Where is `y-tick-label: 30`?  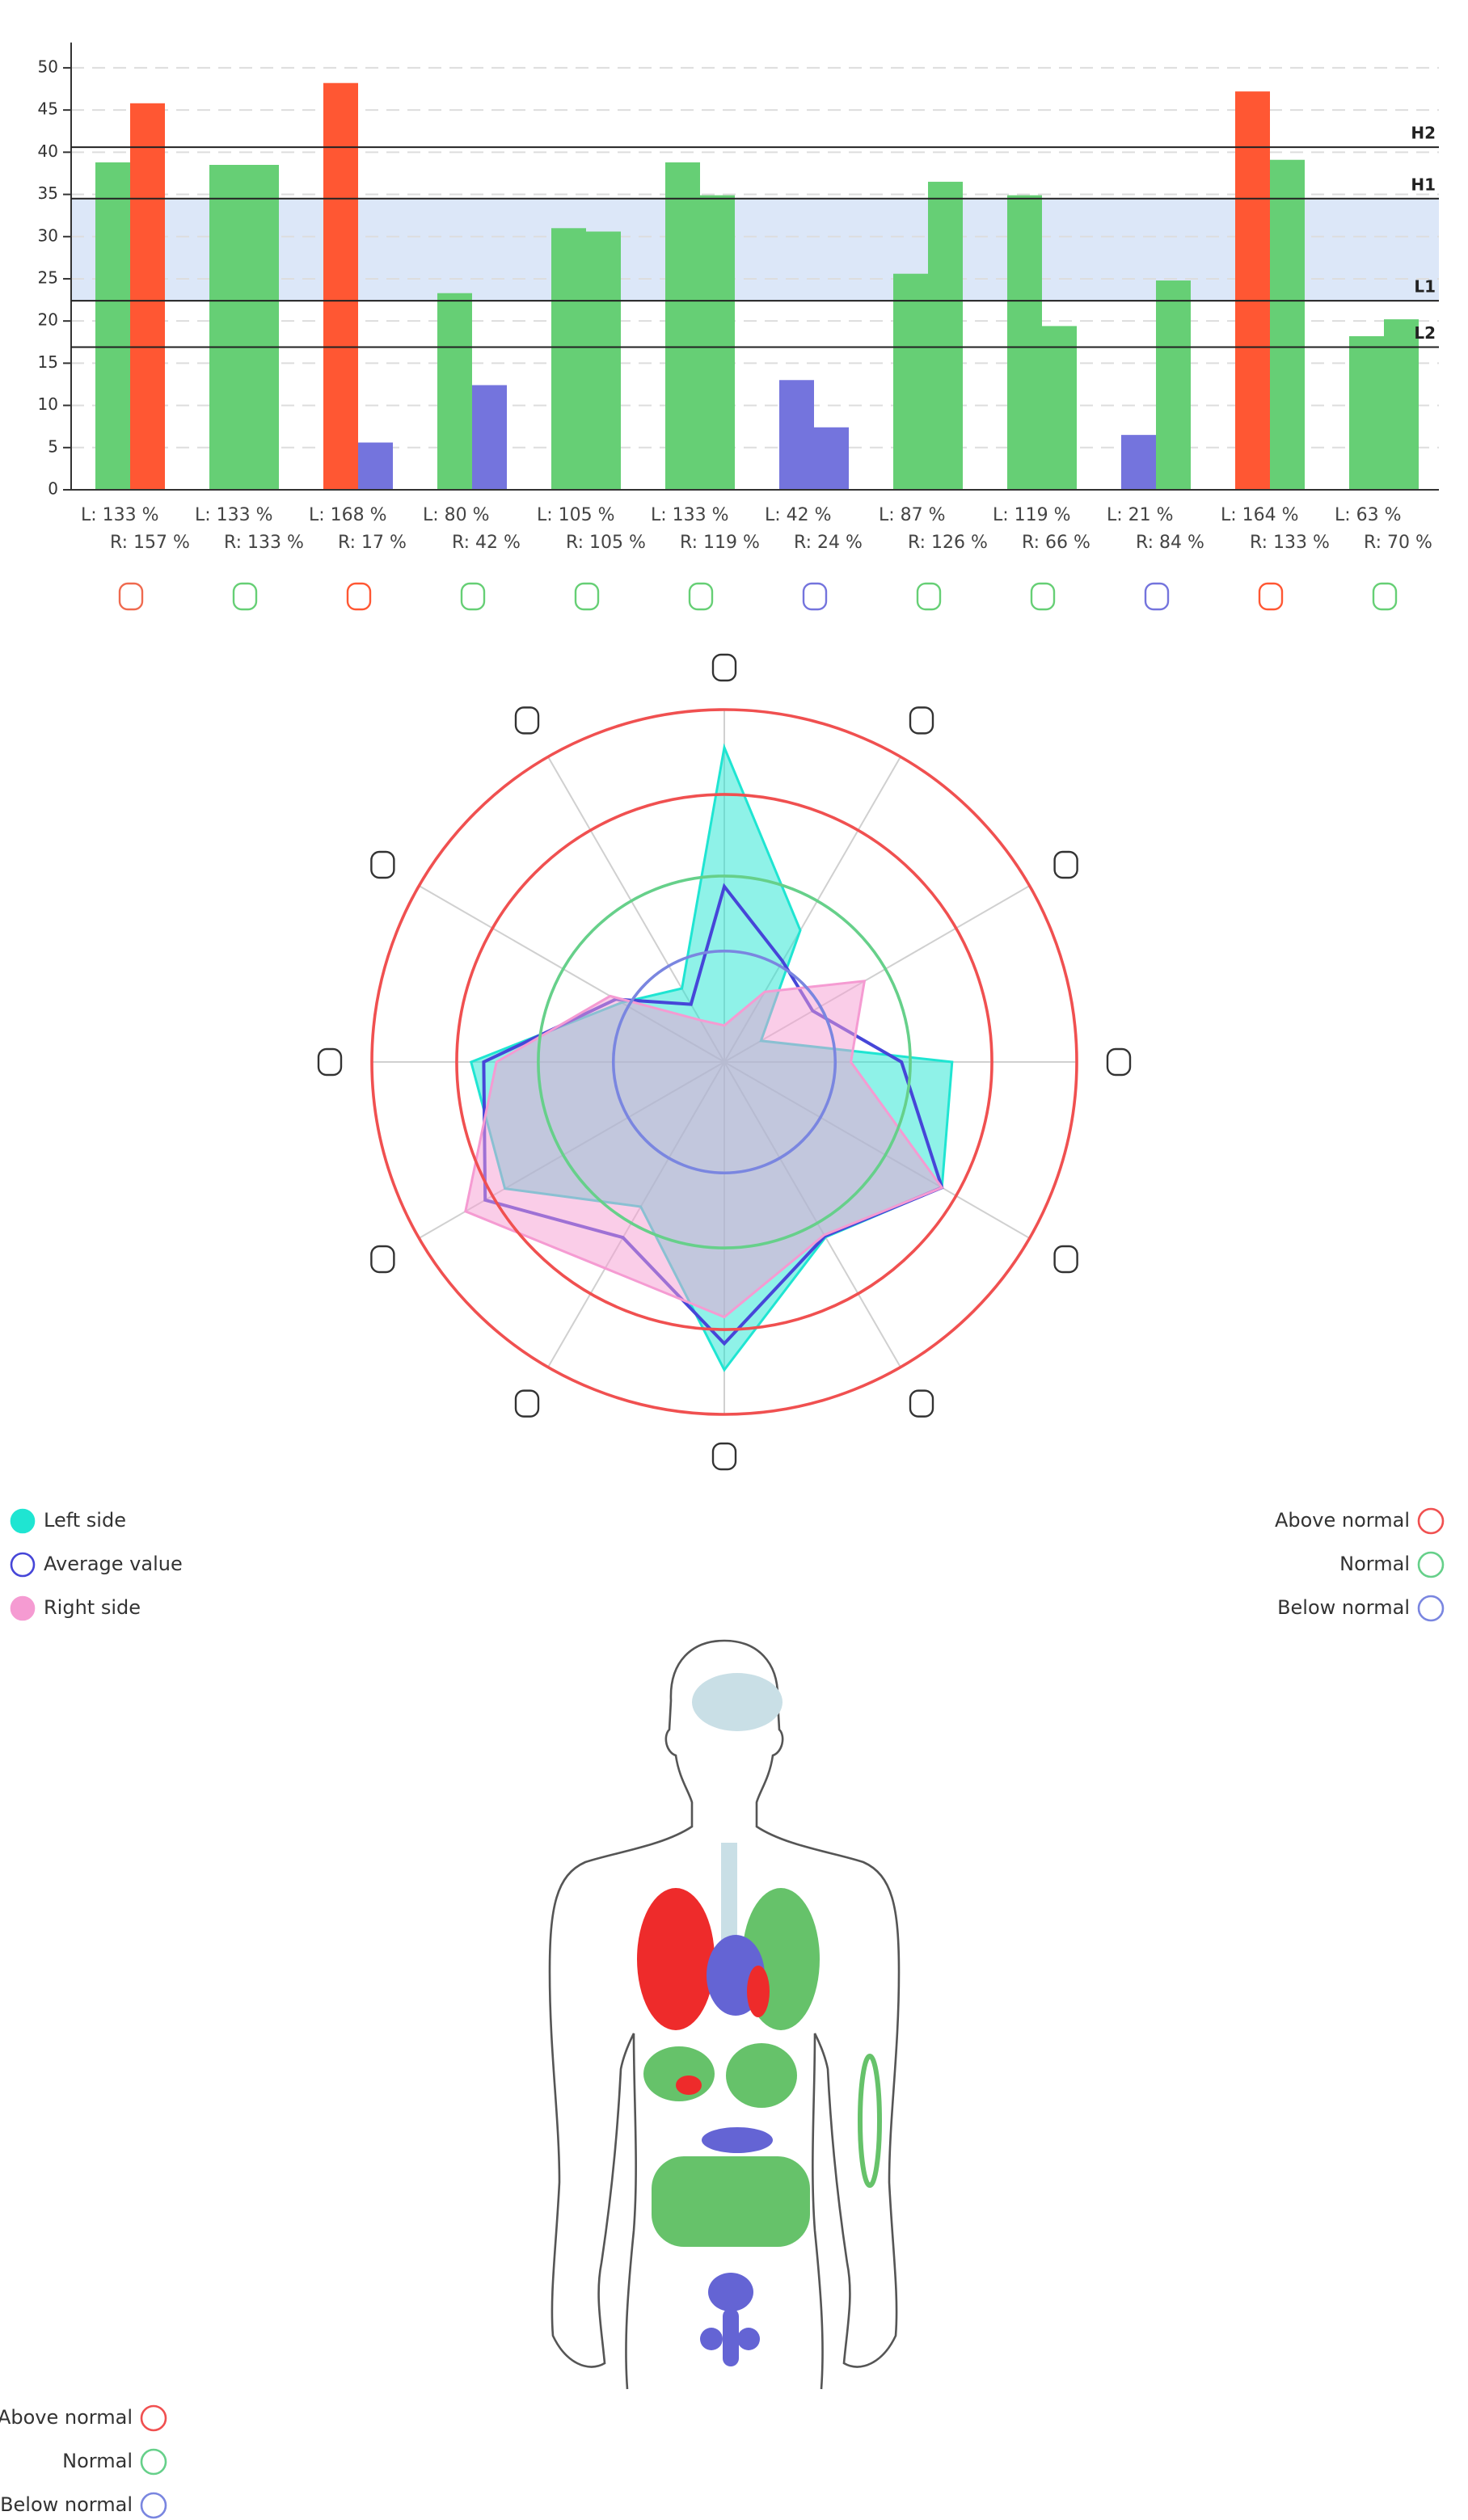
y-tick-label: 30 is located at coordinates (48, 235).